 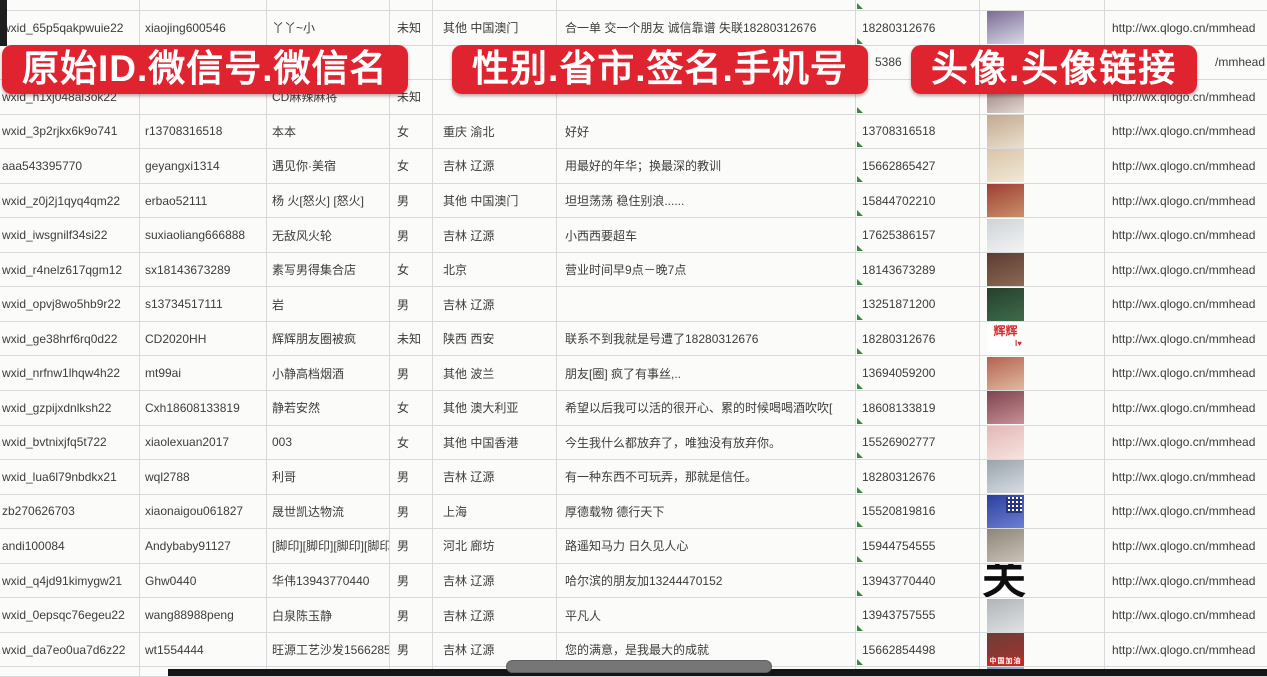 What do you see at coordinates (706, 408) in the screenshot?
I see `cell-signature: 希望以后我可以活的很开心、累的时候喝喝酒吹吹[` at bounding box center [706, 408].